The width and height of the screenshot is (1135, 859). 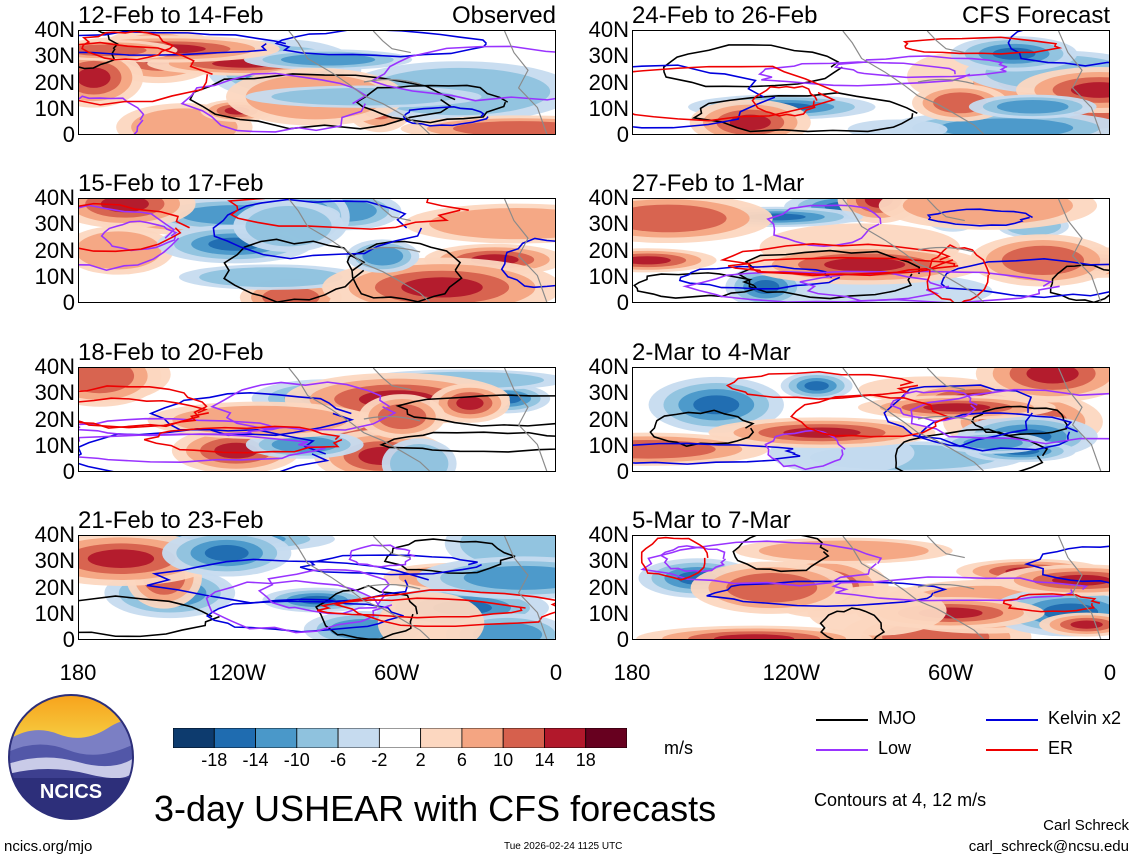 I want to click on colorbar-tick-label: -18, so click(x=214, y=760).